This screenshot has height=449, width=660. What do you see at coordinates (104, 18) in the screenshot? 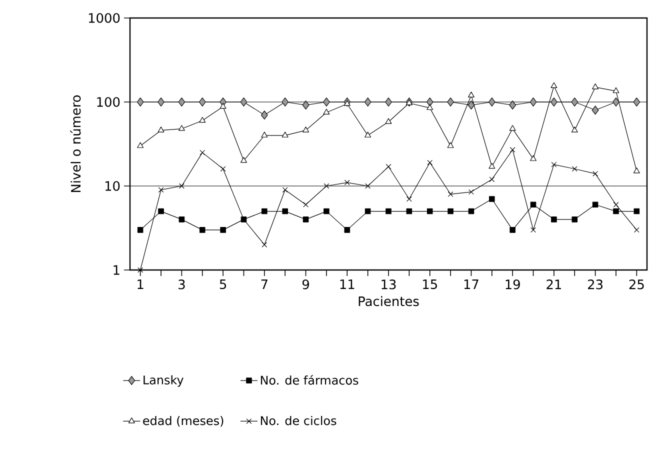
I see `y-tick-label: 1000` at bounding box center [104, 18].